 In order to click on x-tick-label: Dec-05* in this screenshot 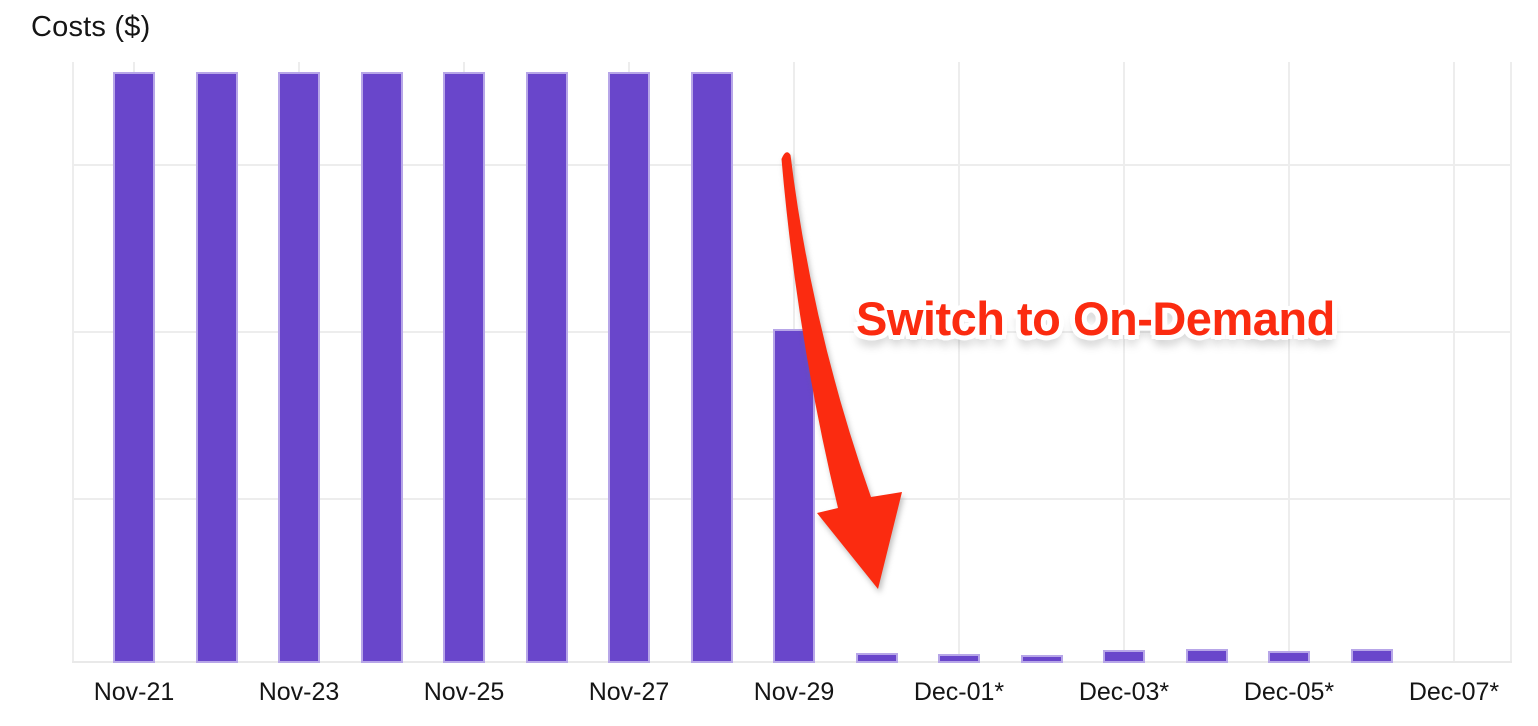, I will do `click(1289, 692)`.